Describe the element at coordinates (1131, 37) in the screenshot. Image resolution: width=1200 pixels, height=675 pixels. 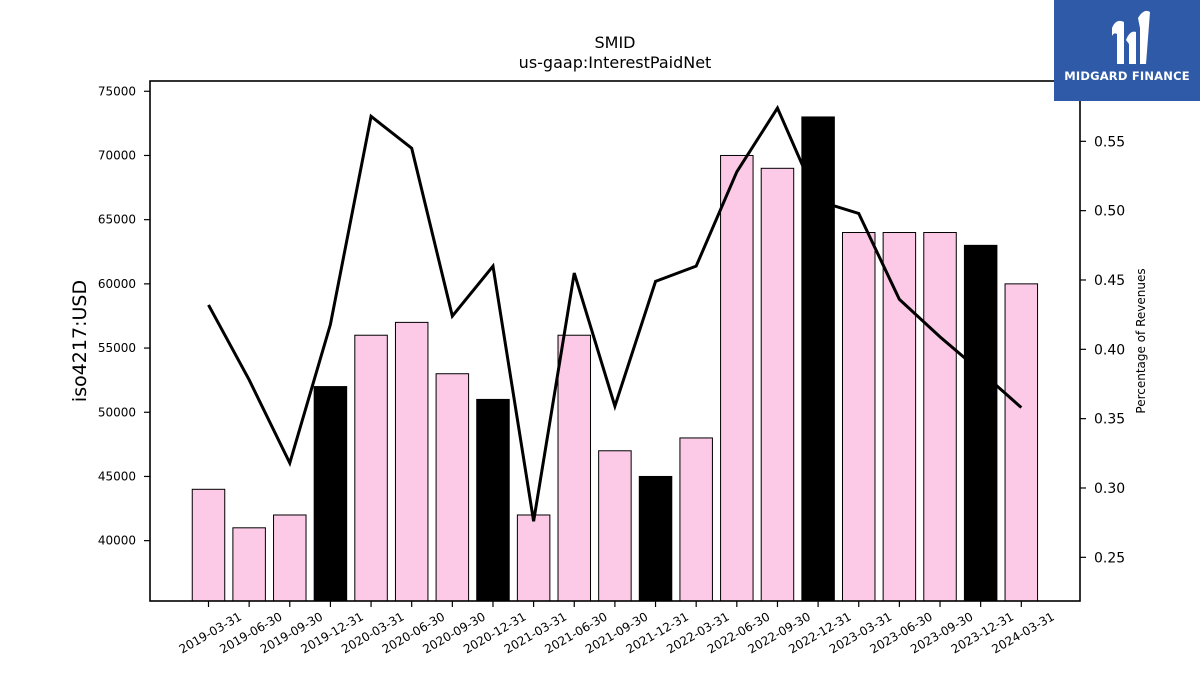
I see `midgard-logo-icon` at that location.